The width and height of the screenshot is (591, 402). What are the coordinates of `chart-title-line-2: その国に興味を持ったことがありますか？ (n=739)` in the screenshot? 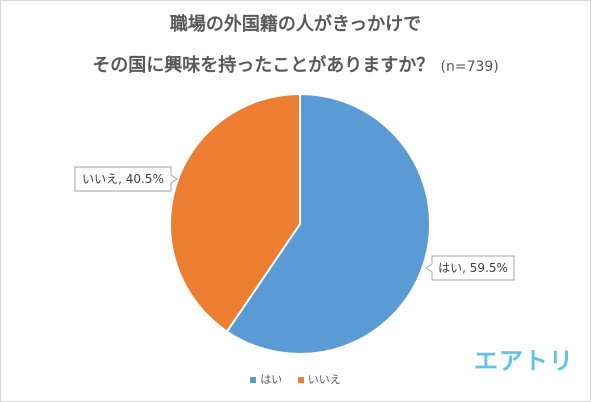 It's located at (295, 64).